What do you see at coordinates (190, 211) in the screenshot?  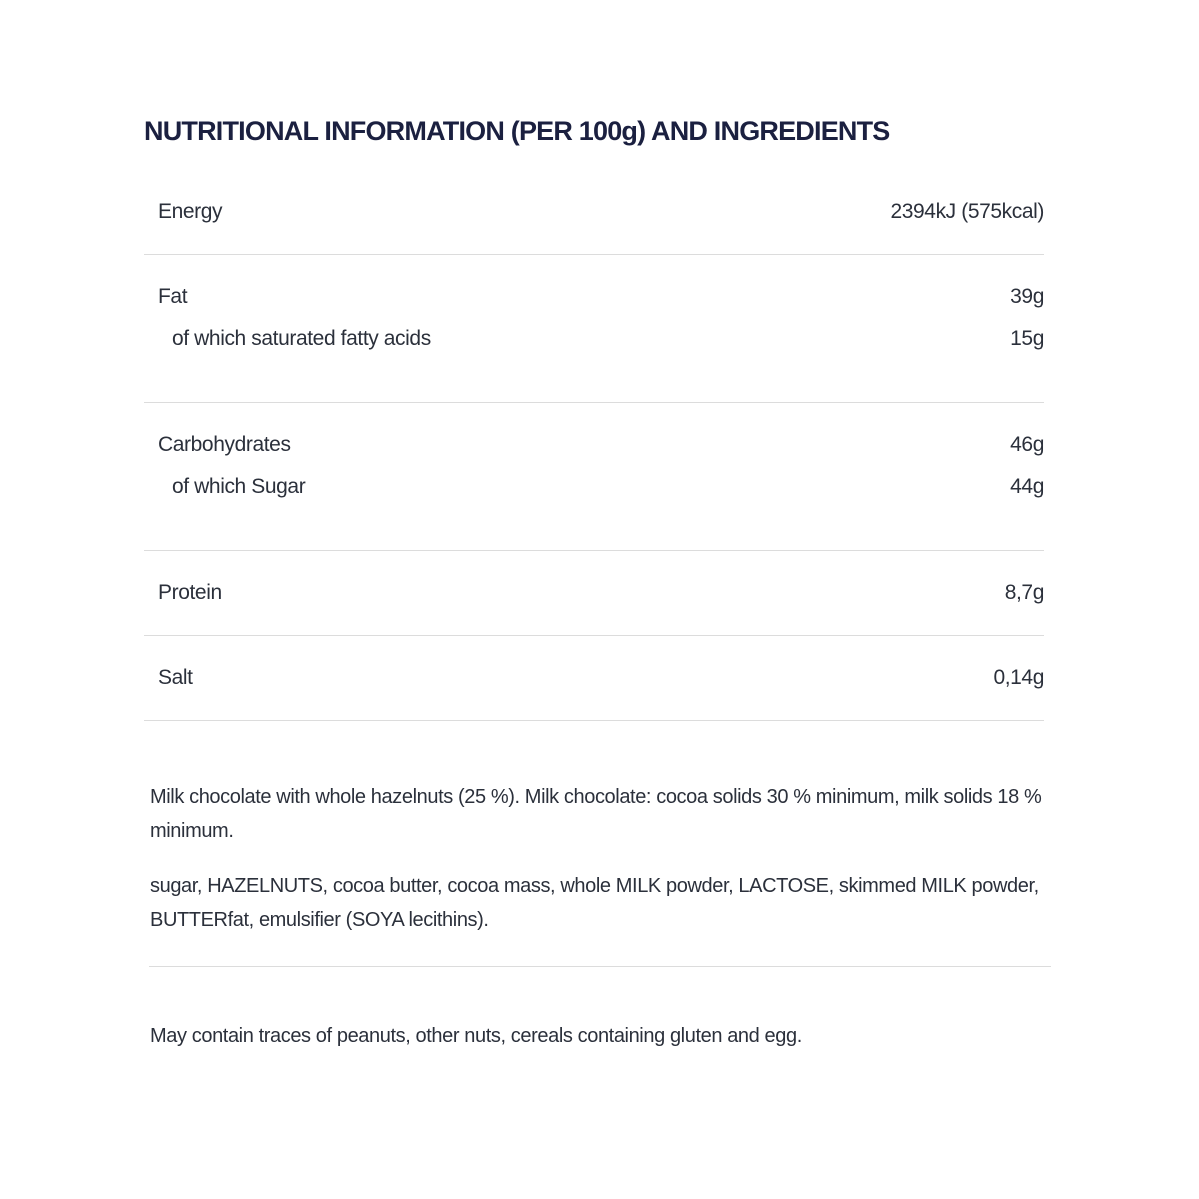 I see `nutrient-label: Energy` at bounding box center [190, 211].